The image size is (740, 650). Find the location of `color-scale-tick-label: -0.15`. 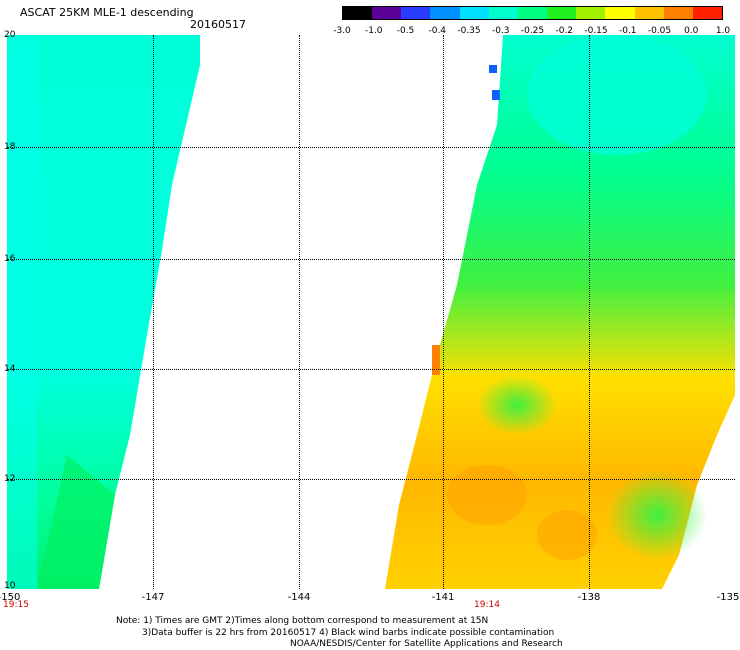

color-scale-tick-label: -0.15 is located at coordinates (596, 31).